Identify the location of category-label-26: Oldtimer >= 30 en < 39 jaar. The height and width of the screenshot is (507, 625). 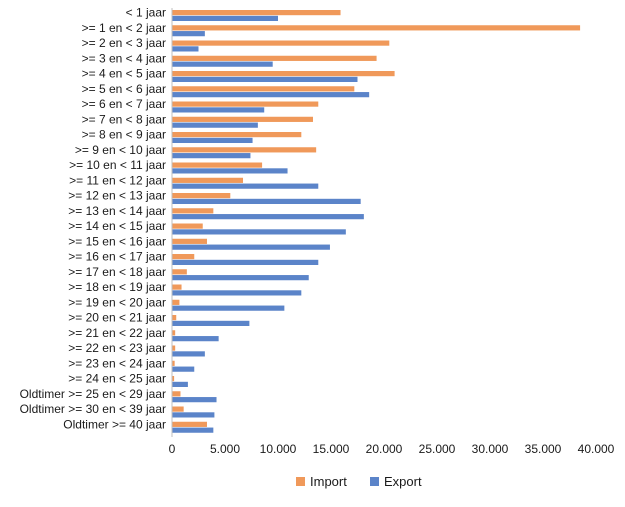
(93, 409).